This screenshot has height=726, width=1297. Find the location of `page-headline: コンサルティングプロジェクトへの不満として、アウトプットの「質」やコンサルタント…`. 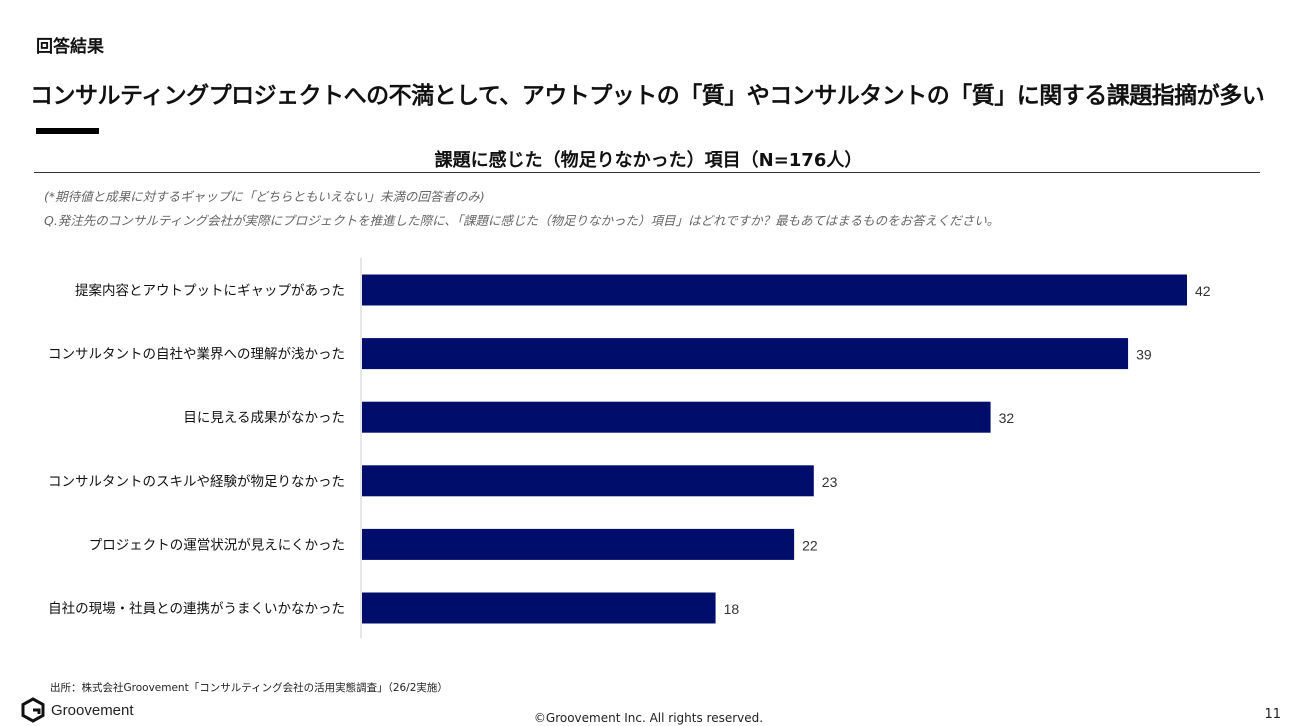

page-headline: コンサルティングプロジェクトへの不満として、アウトプットの「質」やコンサルタント… is located at coordinates (647, 96).